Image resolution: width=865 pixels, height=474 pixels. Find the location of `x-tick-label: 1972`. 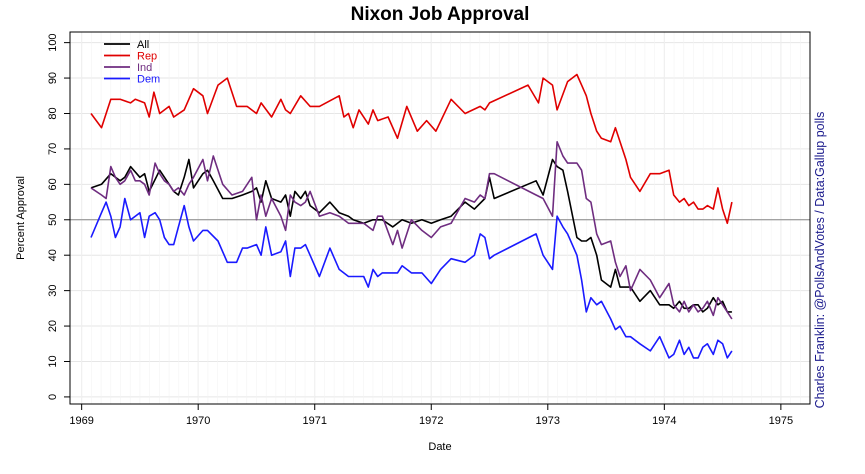

x-tick-label: 1972 is located at coordinates (431, 421).